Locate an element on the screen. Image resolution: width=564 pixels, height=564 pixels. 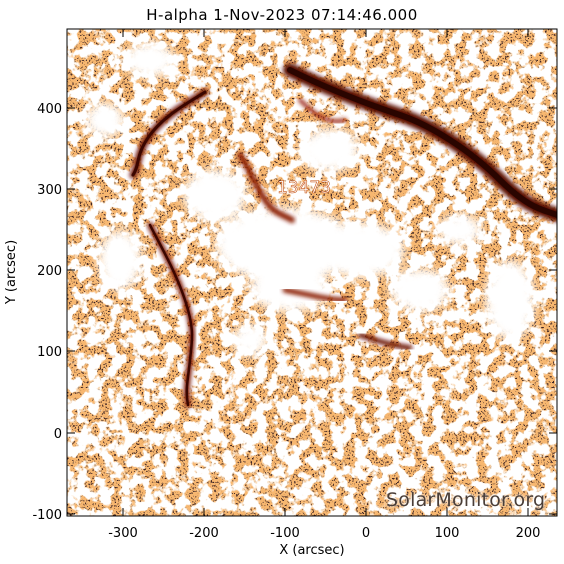
y-tick-label: 0 is located at coordinates (58, 434).